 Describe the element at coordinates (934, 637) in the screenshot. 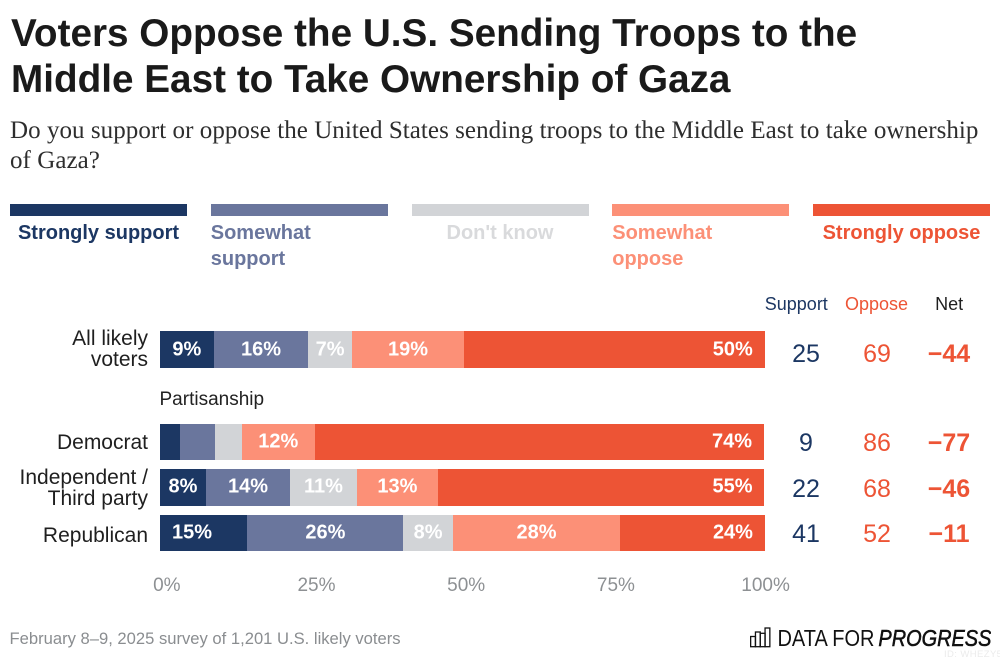

I see `svg-text: PROGRESS` at that location.